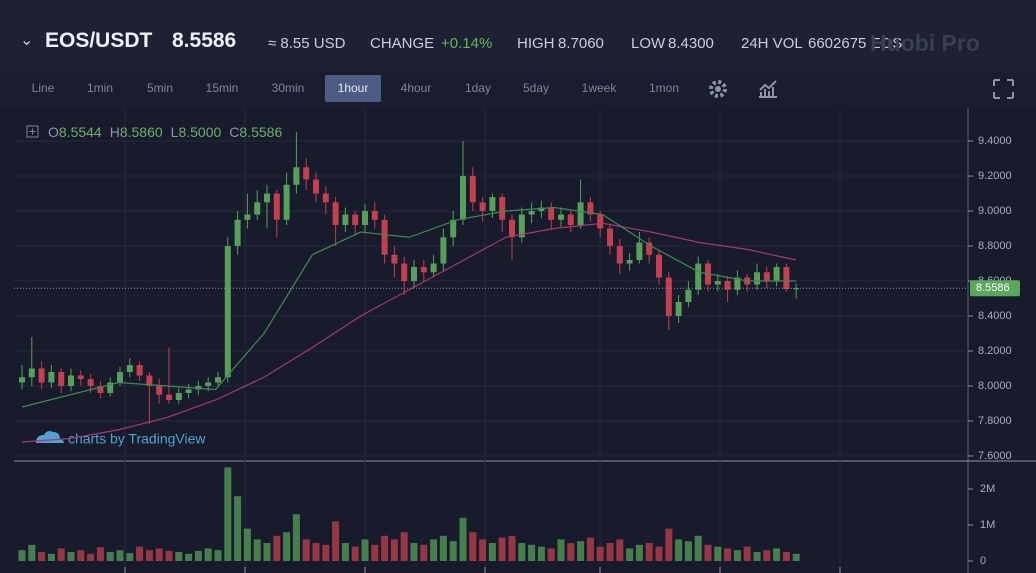 Image resolution: width=1036 pixels, height=573 pixels. I want to click on last-price-label: 8.5586, so click(993, 288).